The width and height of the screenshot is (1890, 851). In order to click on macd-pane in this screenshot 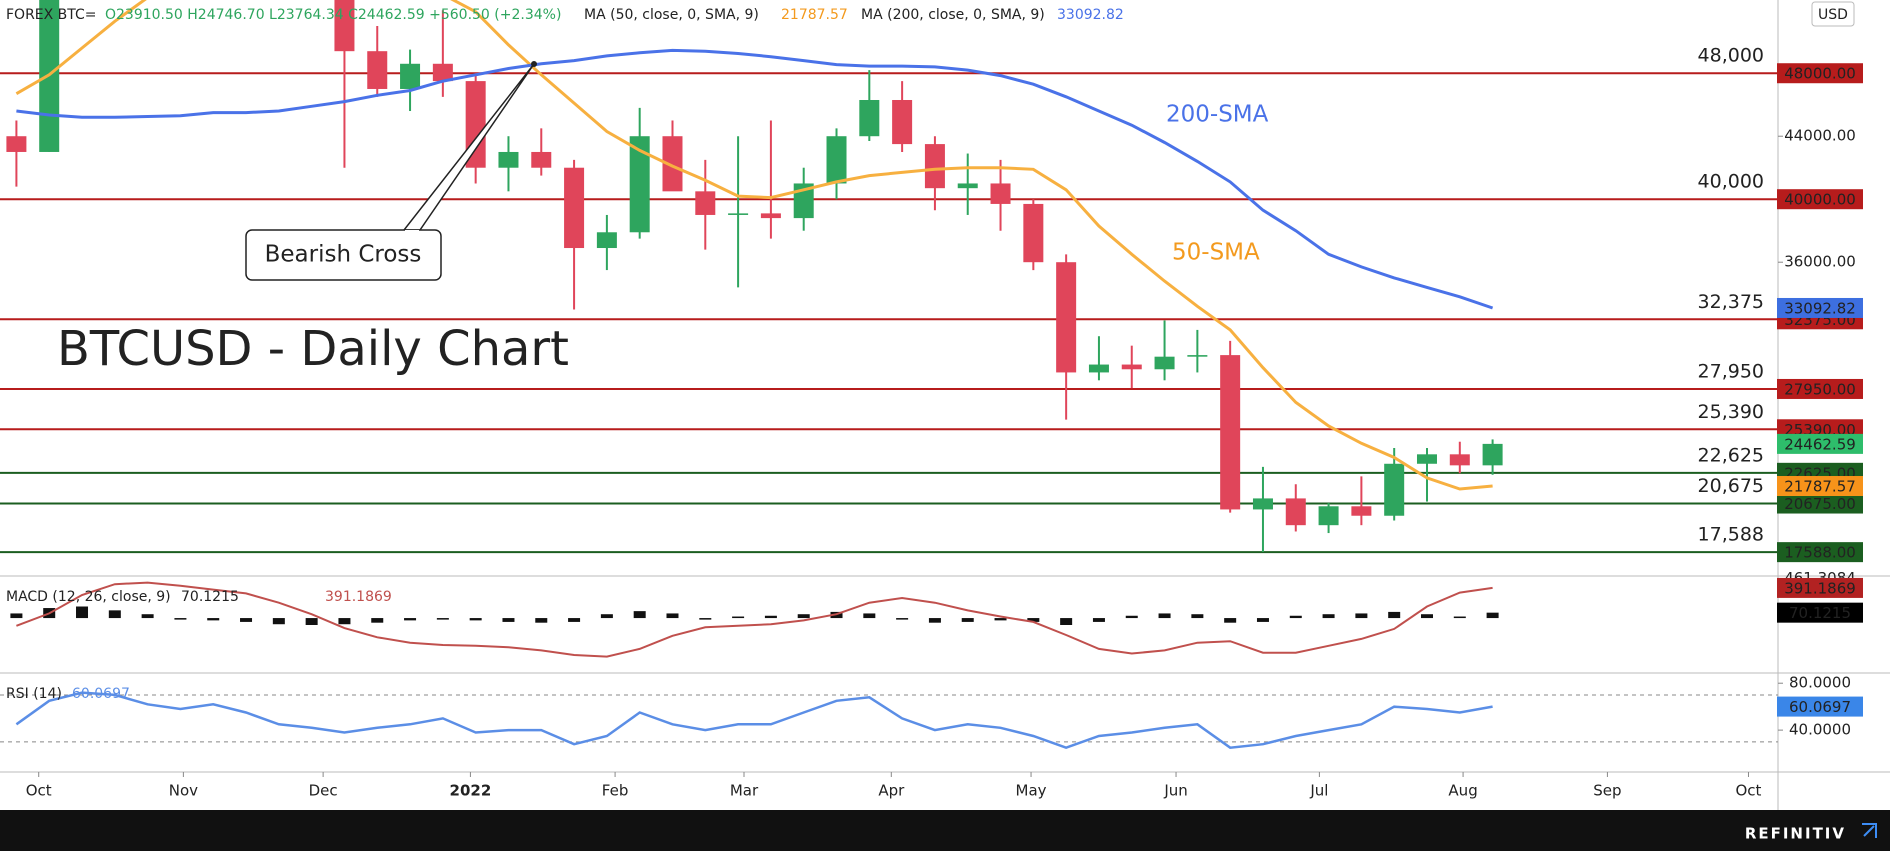, I will do `click(754, 619)`.